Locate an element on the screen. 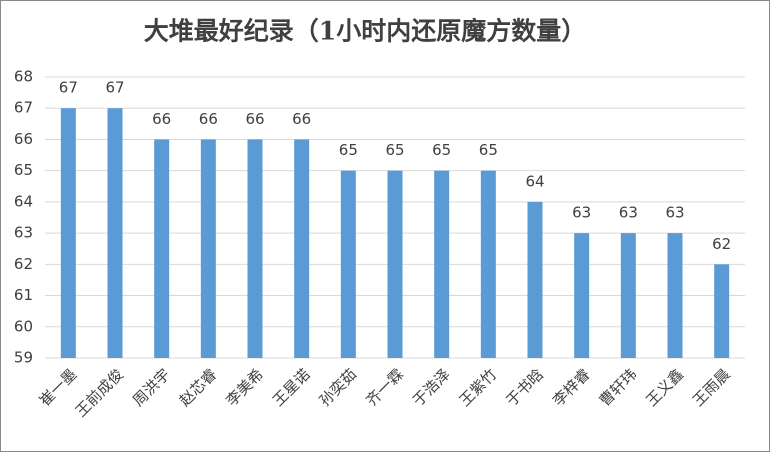  y-tick-label: 66 is located at coordinates (23, 139).